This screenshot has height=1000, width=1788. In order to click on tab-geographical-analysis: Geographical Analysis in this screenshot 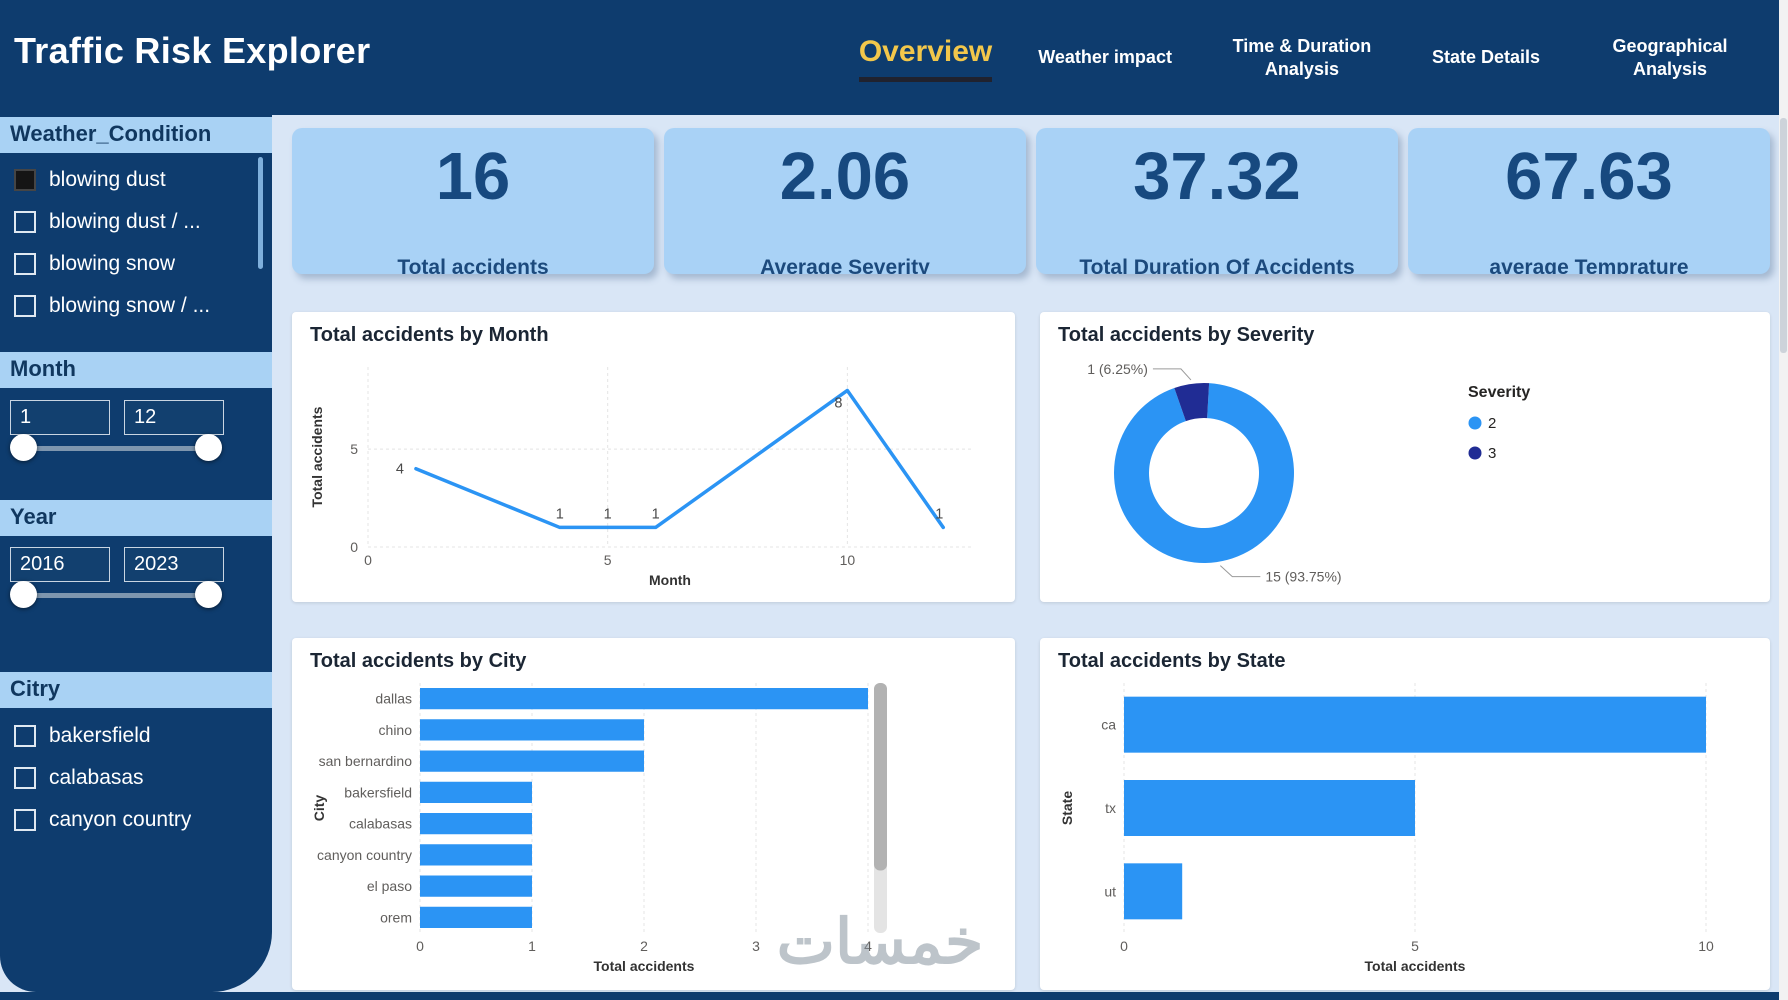, I will do `click(1670, 57)`.